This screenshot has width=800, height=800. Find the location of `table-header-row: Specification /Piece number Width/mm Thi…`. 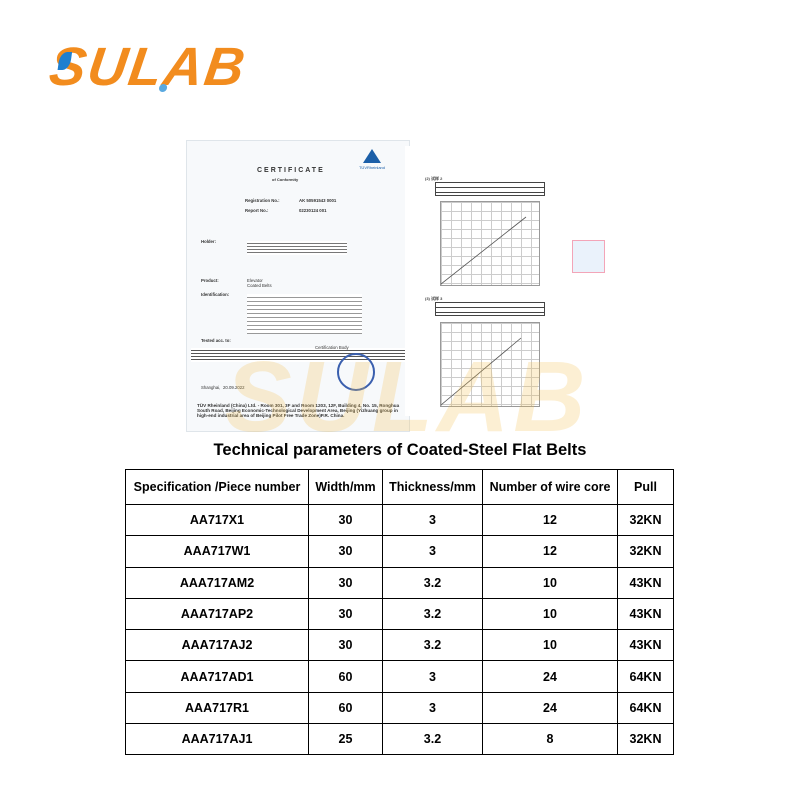

table-header-row: Specification /Piece number Width/mm Thi… is located at coordinates (399, 487).